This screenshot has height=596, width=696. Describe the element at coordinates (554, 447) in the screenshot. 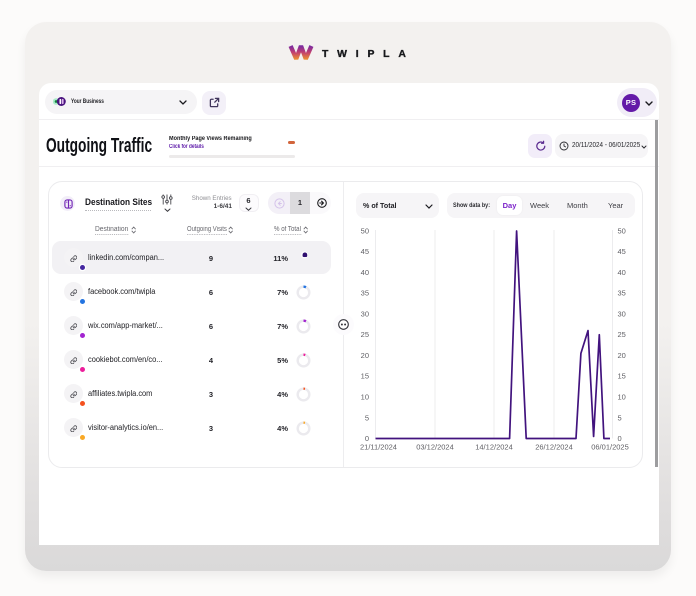

I see `svg-text: 26/12/2024` at that location.